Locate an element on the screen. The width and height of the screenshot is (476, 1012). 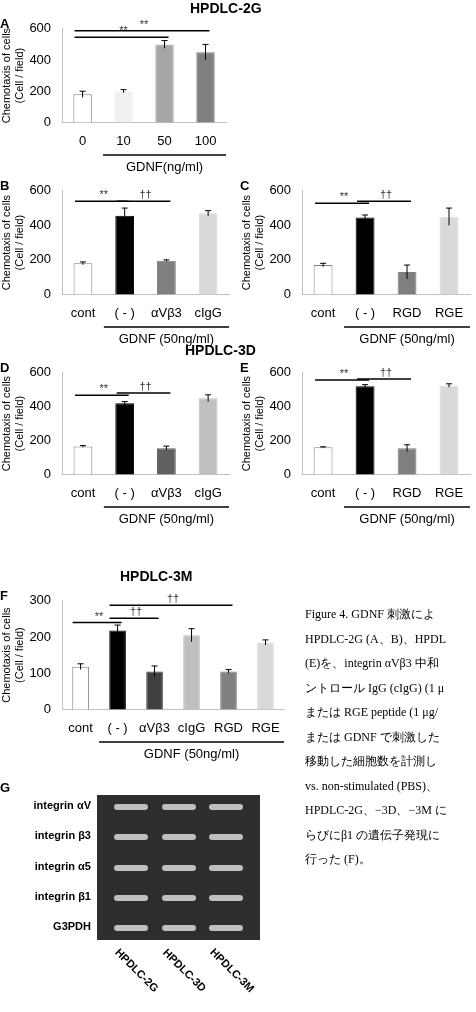
text: らびにβ1 の遺伝子発現に is located at coordinates (373, 835).